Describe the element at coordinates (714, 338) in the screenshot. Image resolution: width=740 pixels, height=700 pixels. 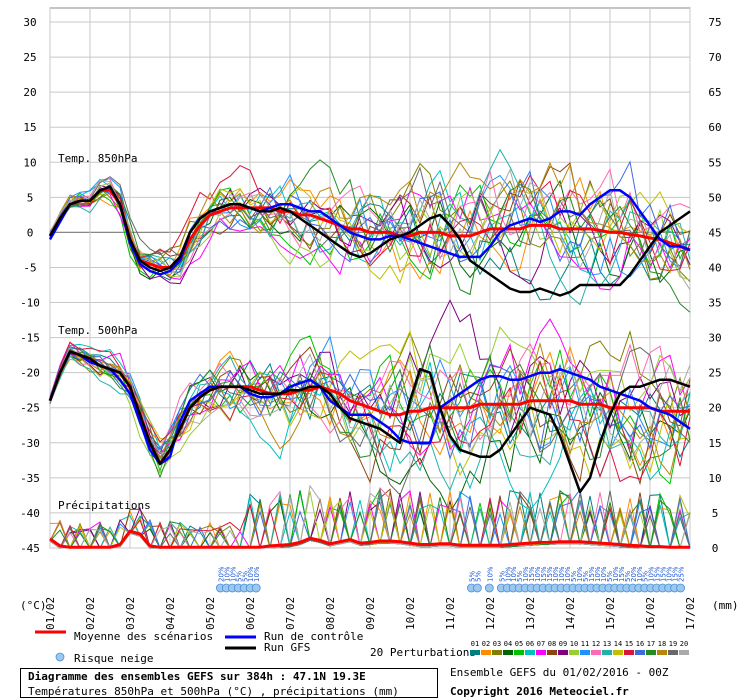
I see `right-tick-label: 30` at that location.